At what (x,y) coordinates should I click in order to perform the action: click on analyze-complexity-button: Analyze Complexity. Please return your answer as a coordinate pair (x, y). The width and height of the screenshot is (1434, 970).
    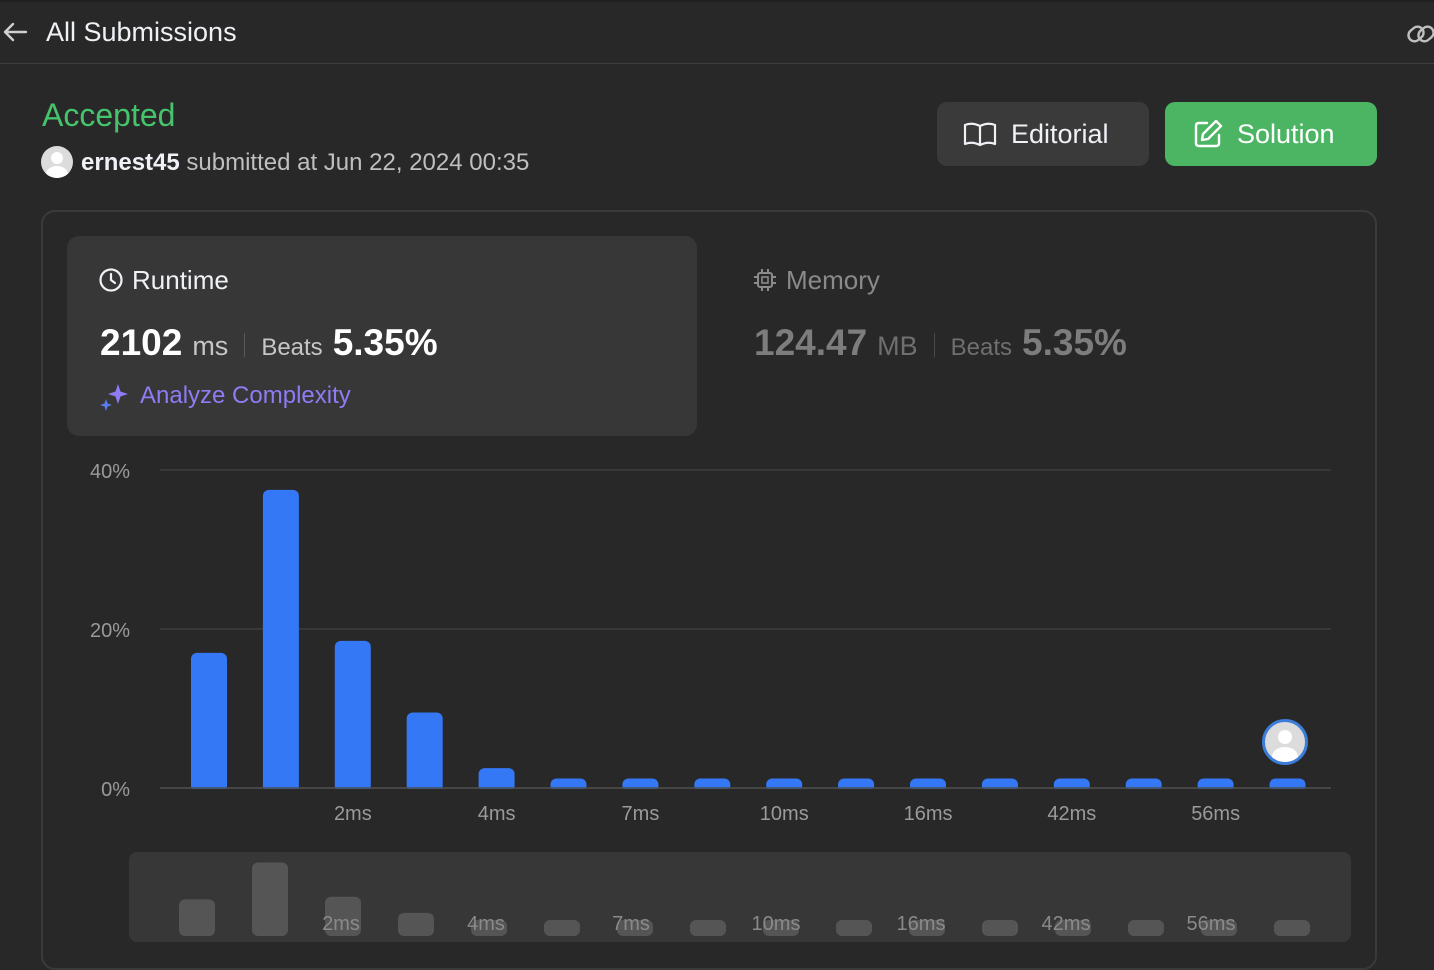
    Looking at the image, I should click on (225, 396).